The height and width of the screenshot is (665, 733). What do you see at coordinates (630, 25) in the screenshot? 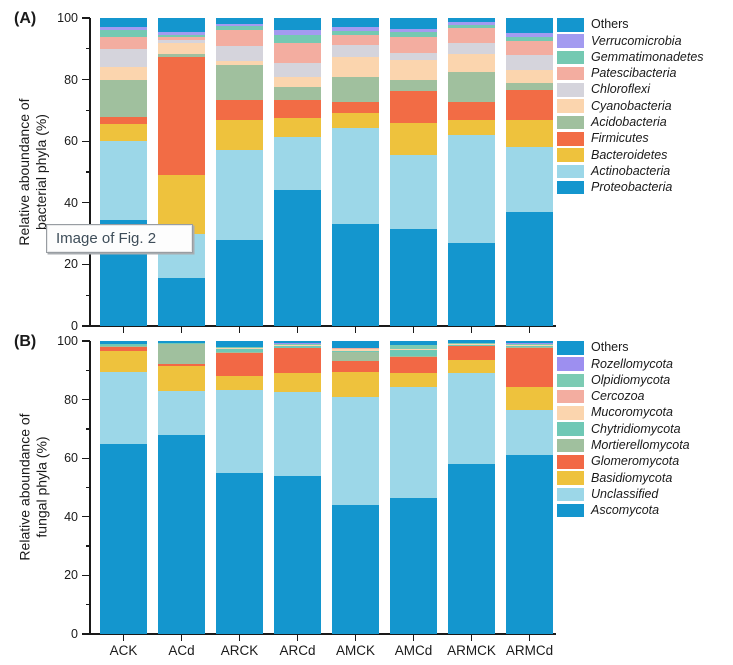
I see `legend-item-others: Others` at bounding box center [630, 25].